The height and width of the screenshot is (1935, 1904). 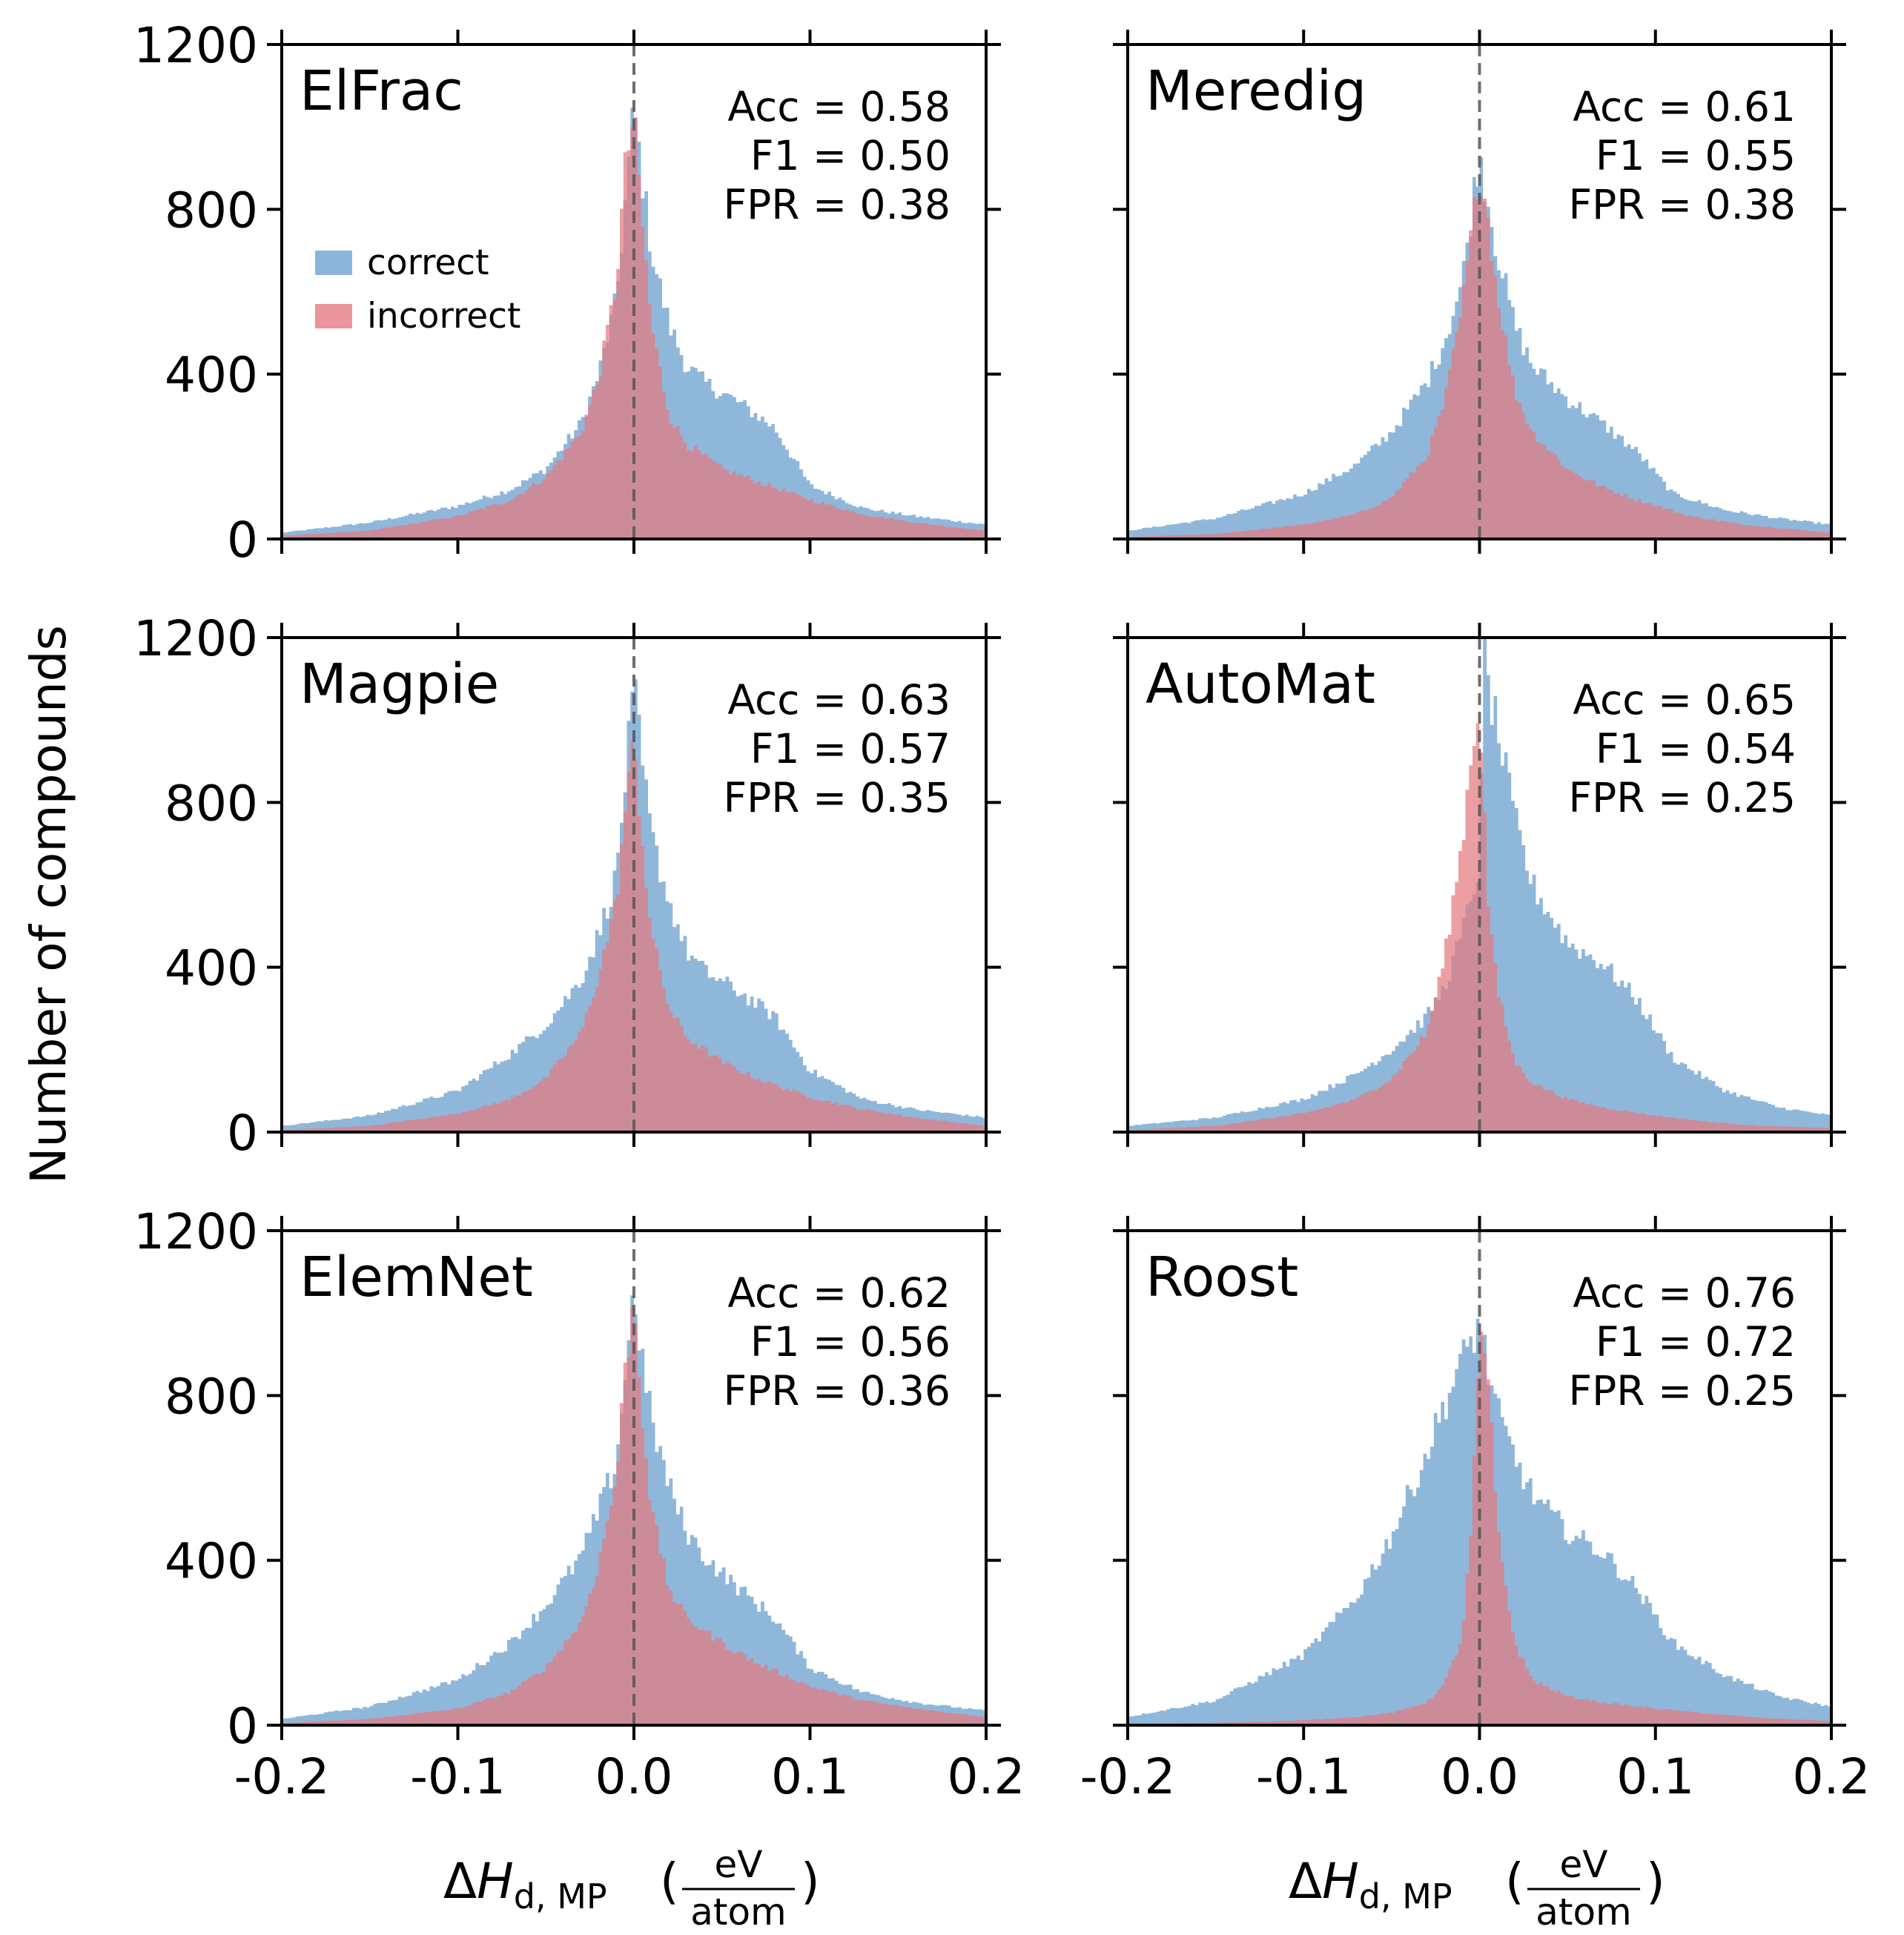 I want to click on x-tick-label-elemnet-1: -0.1, so click(x=458, y=1776).